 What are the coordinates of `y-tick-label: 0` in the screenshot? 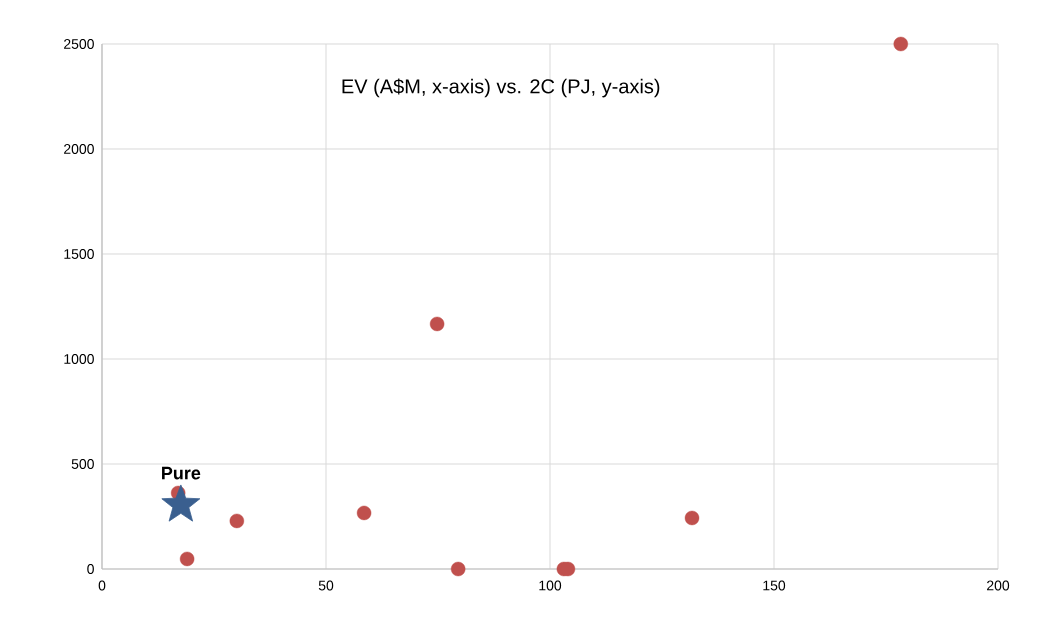 It's located at (90, 569).